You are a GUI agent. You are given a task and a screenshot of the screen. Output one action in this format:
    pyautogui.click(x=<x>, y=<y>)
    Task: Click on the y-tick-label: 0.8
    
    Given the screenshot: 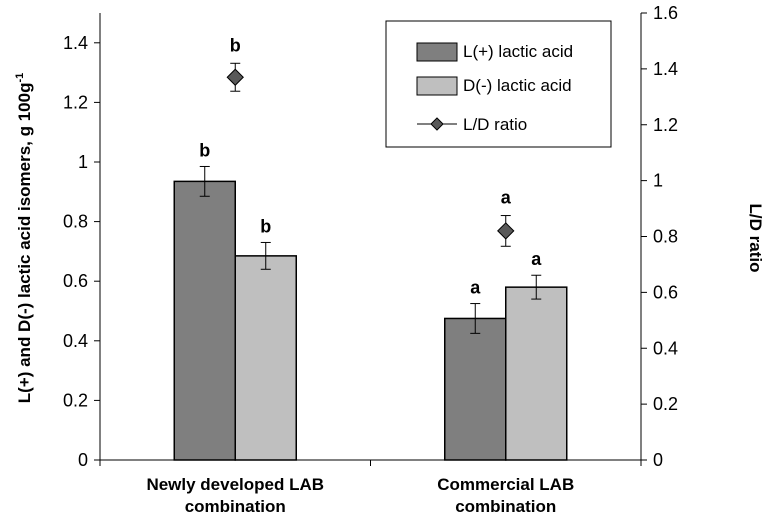 What is the action you would take?
    pyautogui.click(x=75, y=222)
    